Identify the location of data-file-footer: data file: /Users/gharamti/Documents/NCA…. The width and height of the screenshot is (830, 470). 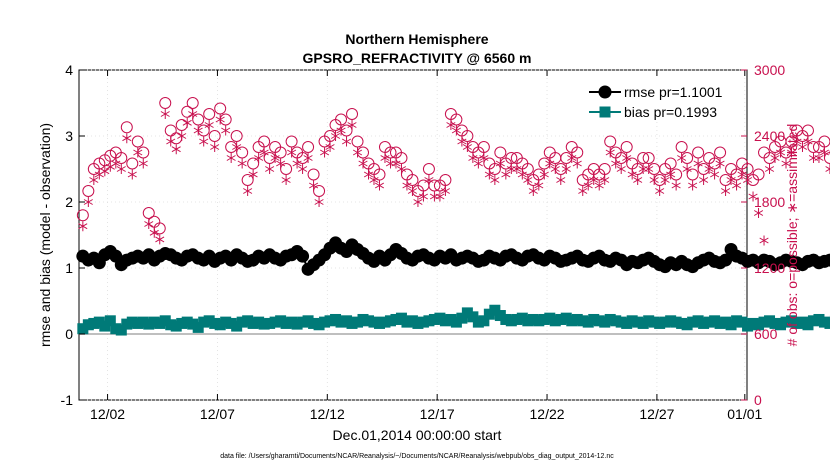
(417, 456).